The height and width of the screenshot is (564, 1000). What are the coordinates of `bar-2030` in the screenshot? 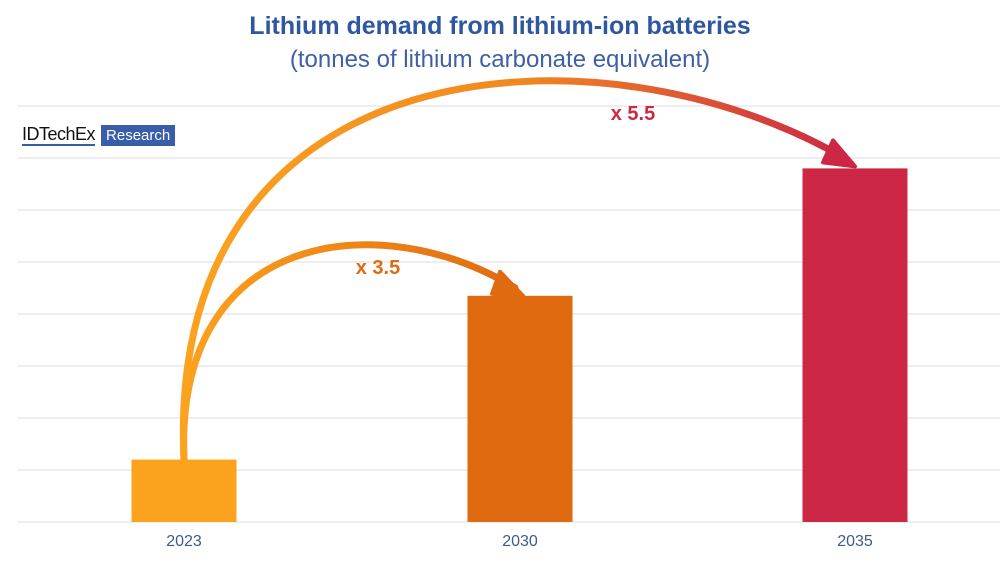 It's located at (520, 408).